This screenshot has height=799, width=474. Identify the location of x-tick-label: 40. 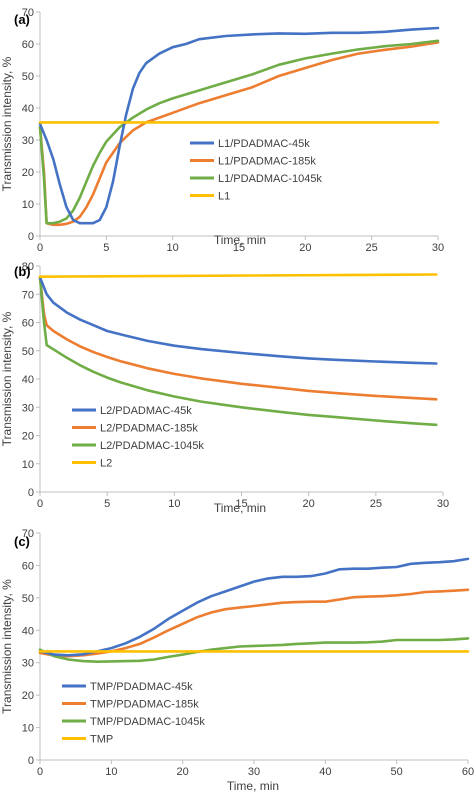
(325, 772).